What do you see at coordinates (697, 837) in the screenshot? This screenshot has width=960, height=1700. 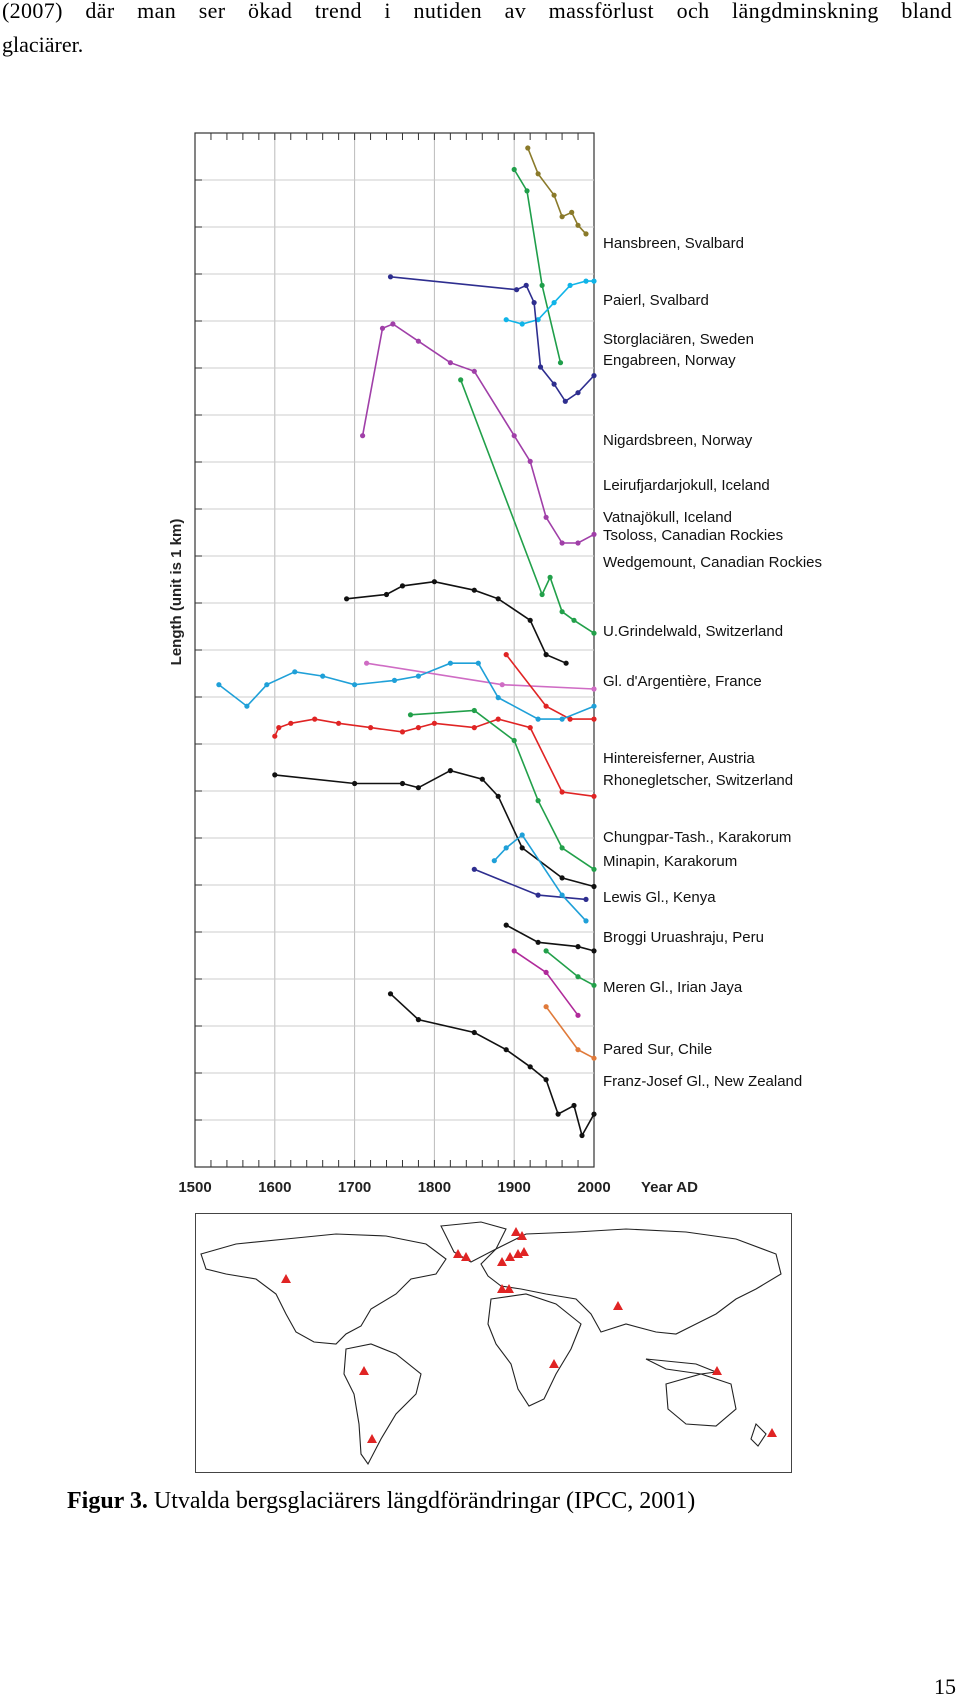 I see `series-label: Chungpar-Tash., Karakorum` at bounding box center [697, 837].